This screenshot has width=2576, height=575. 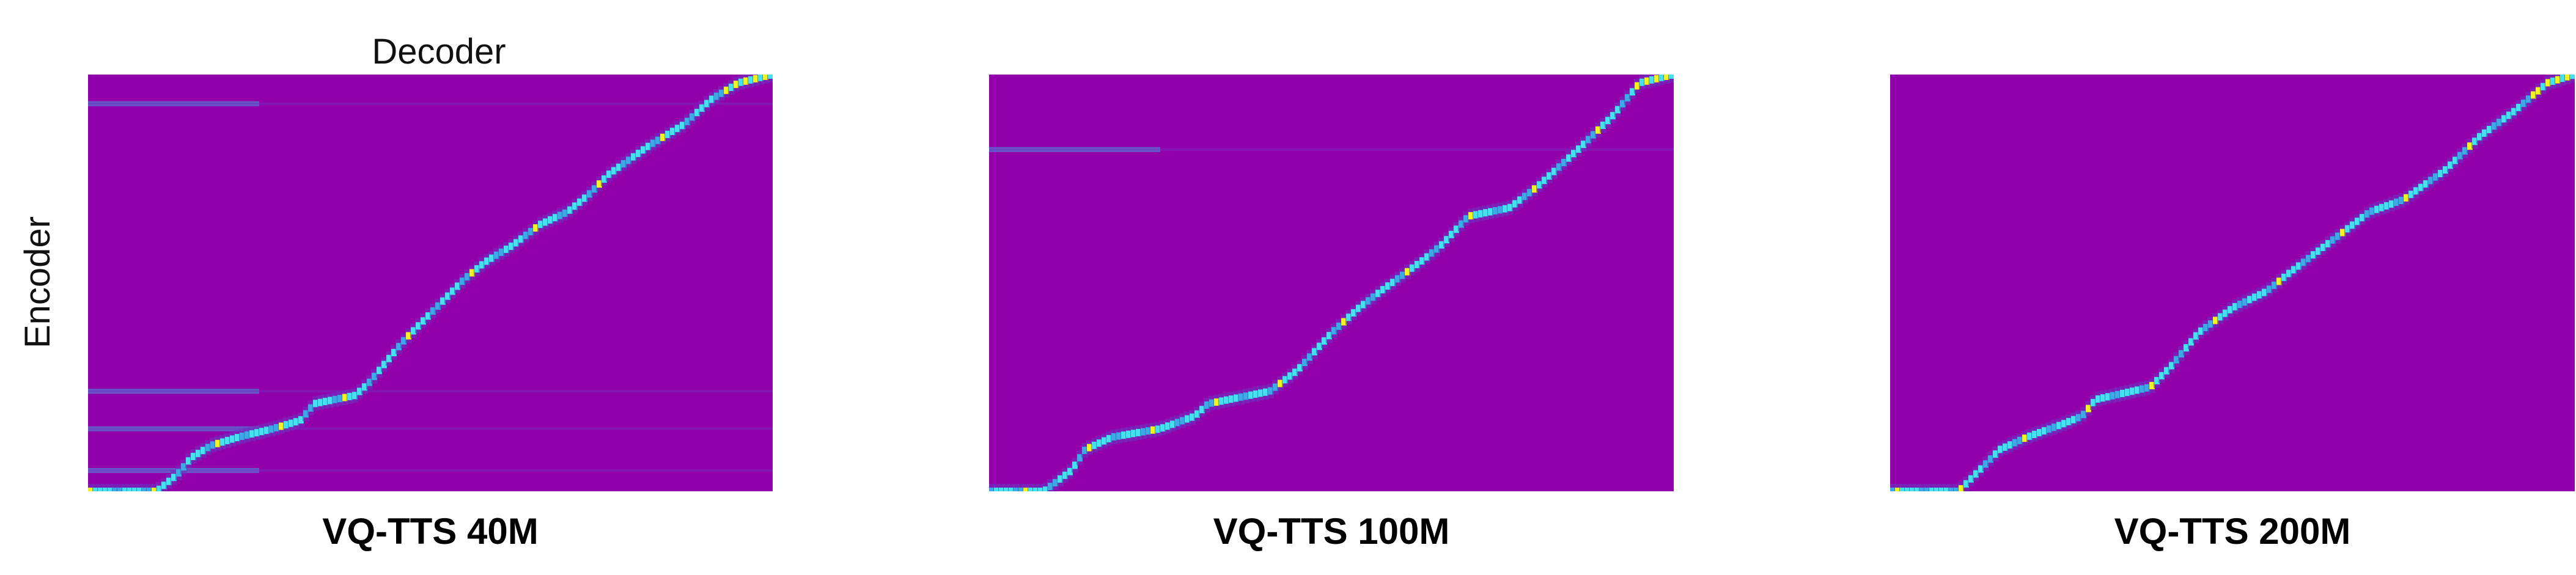 I want to click on decoder-axis-label: Decoder, so click(x=439, y=51).